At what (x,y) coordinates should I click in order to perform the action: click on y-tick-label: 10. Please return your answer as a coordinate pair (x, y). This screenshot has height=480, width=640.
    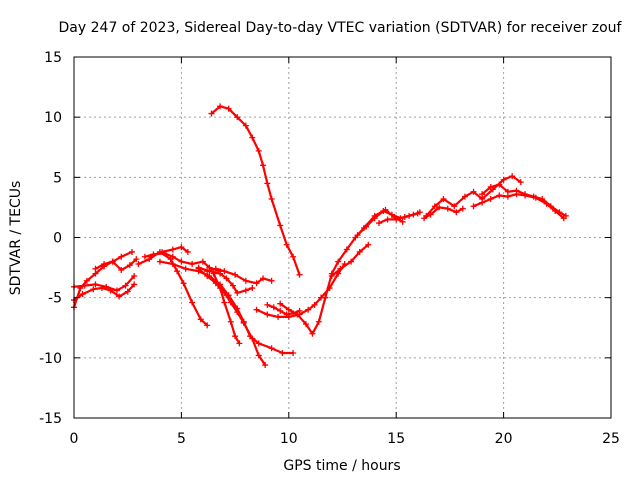
    Looking at the image, I should click on (53, 118).